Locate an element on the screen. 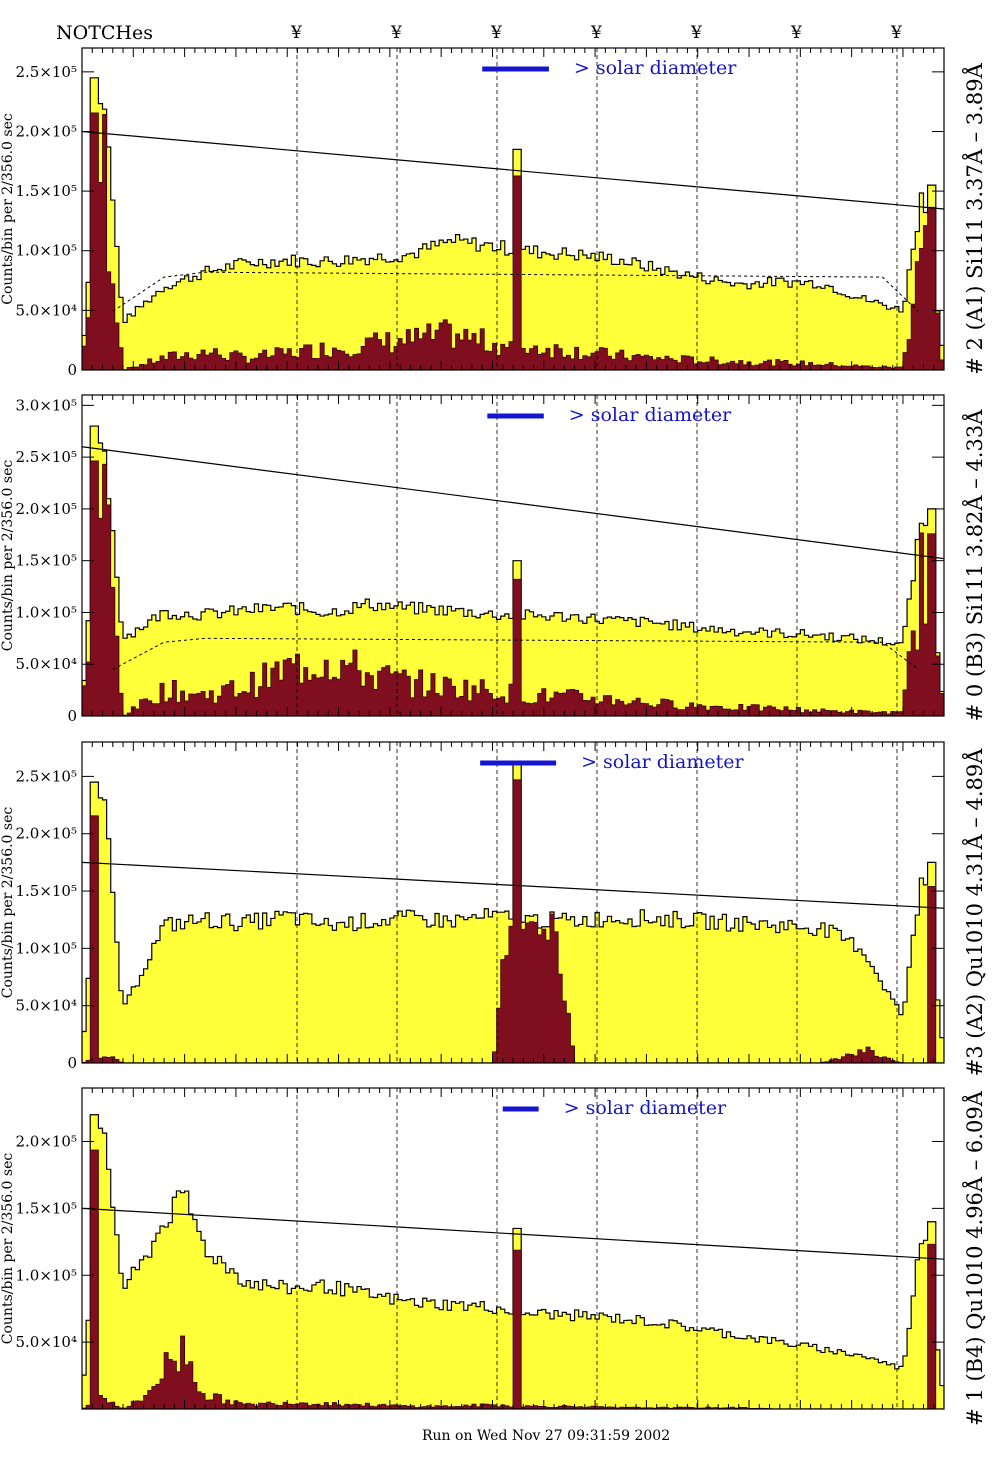  notch-markers: ¥ ¥ ¥ ¥ ¥ ¥ ¥ is located at coordinates (596, 33).